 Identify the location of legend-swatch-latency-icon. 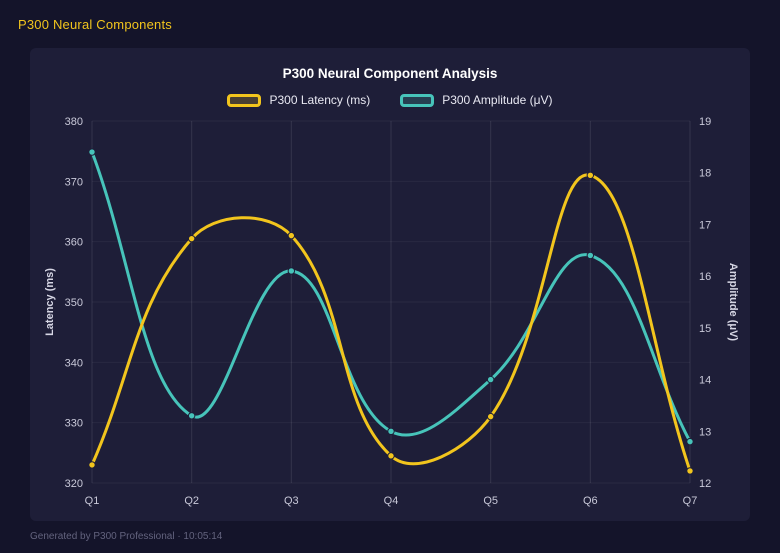
(244, 100).